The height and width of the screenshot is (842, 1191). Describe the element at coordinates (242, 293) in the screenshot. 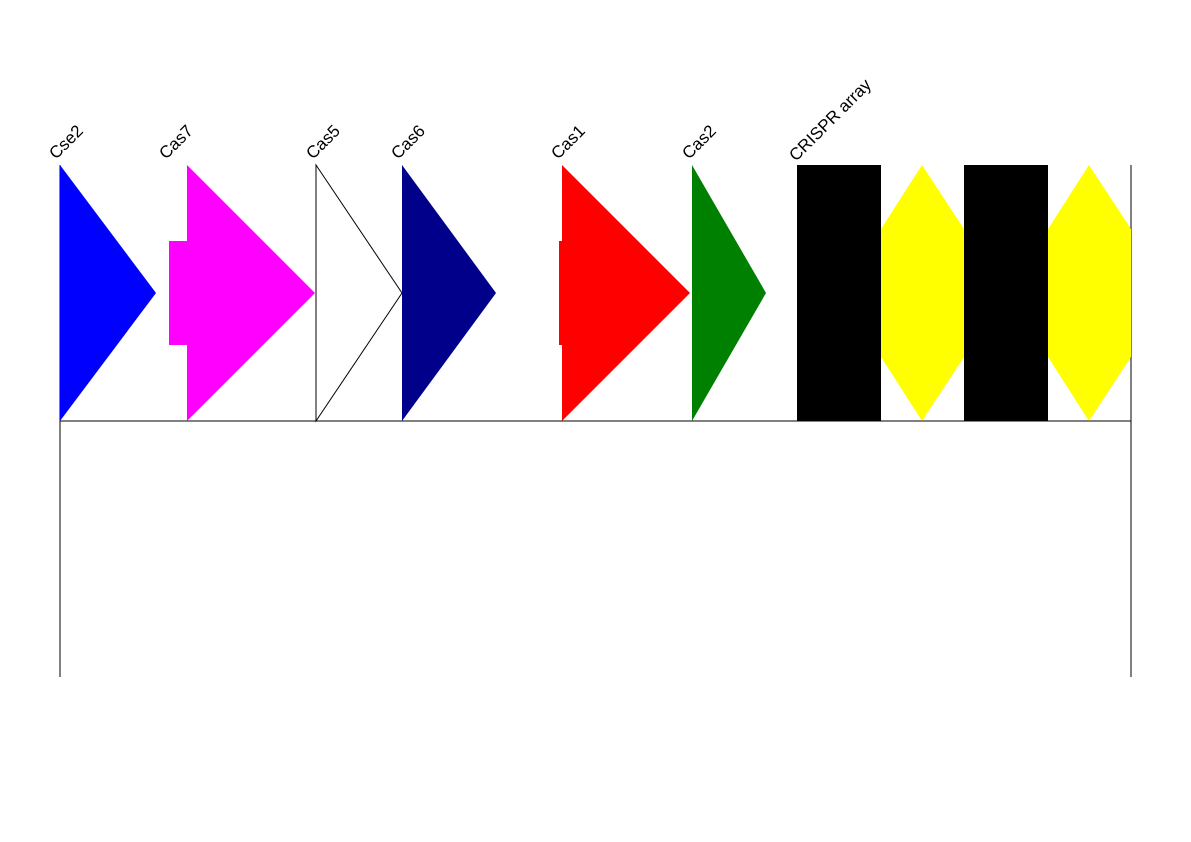

I see `gene-cas7-arrow` at that location.